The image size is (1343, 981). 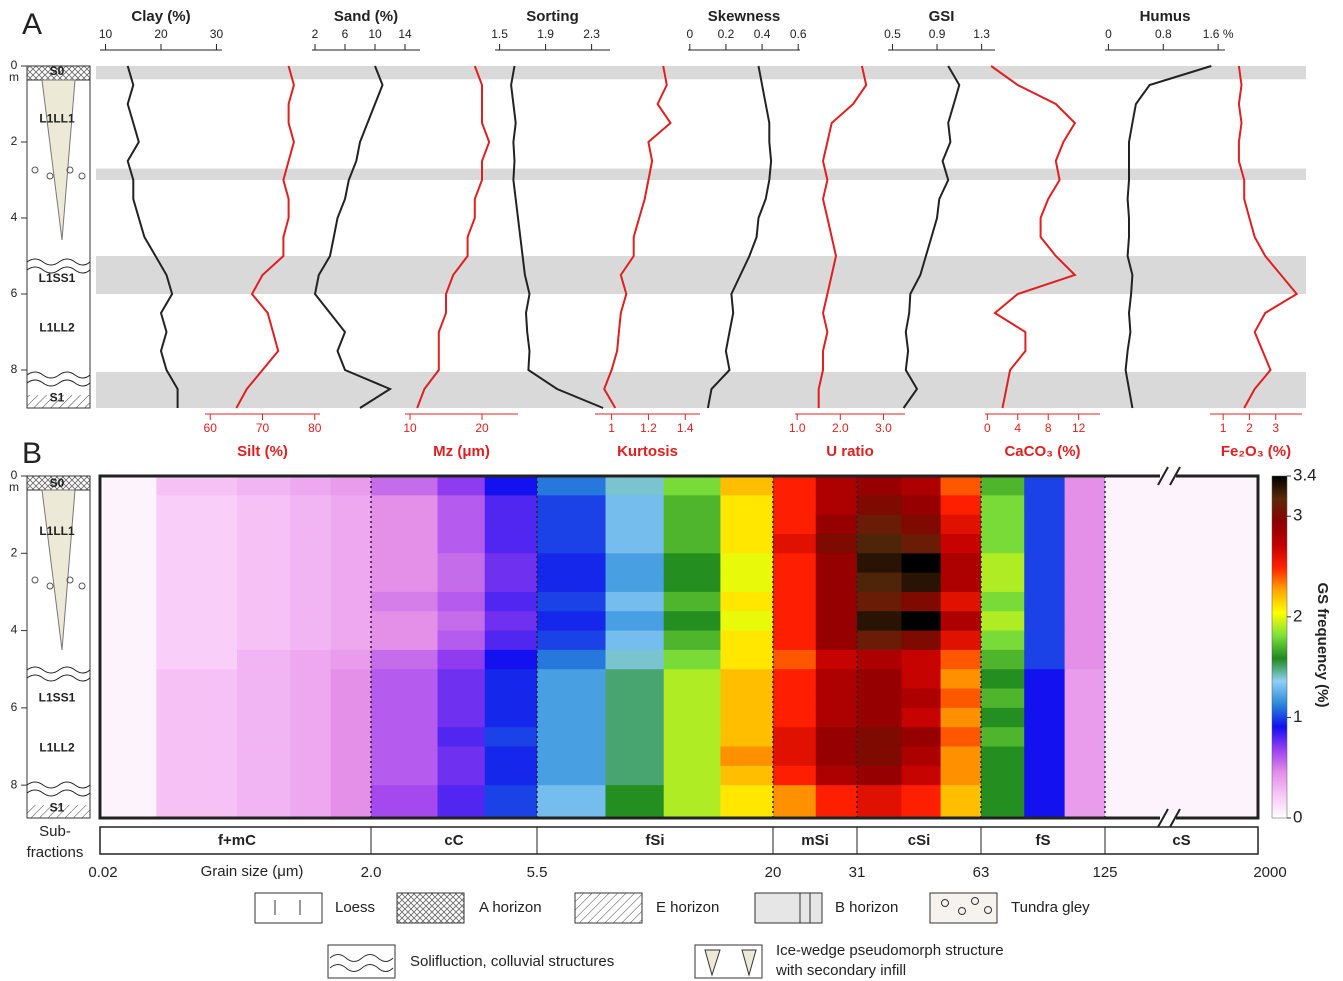 What do you see at coordinates (626, 935) in the screenshot?
I see `legend` at bounding box center [626, 935].